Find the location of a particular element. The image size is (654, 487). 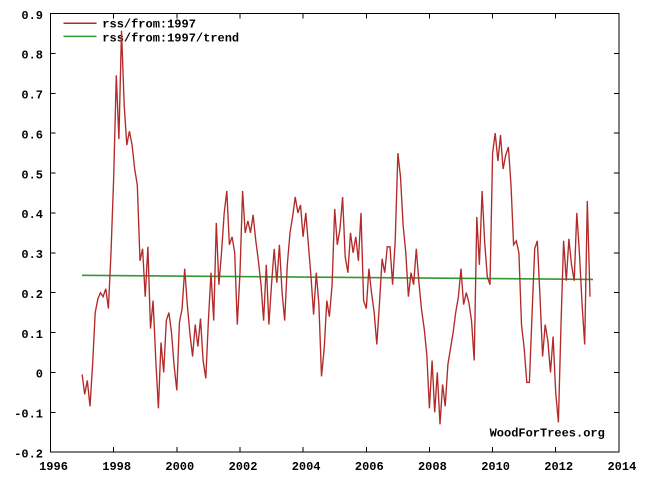

svg-text: 0.8 is located at coordinates (32, 56).